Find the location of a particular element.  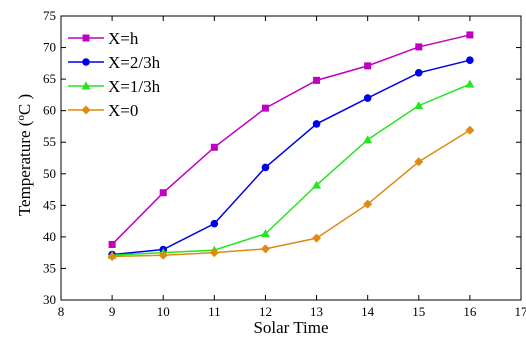

y-tick-label: 65 is located at coordinates (49, 78).